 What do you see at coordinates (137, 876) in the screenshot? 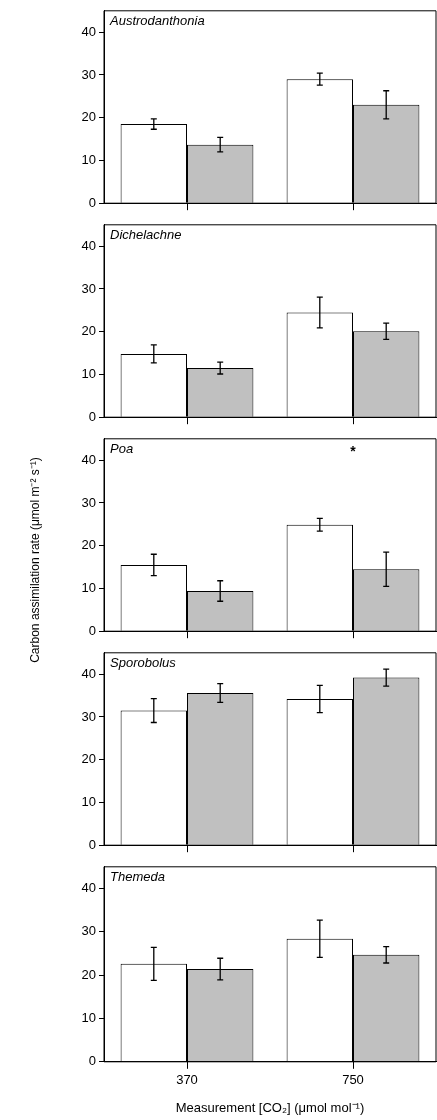
I see `chart-title: Themeda` at bounding box center [137, 876].